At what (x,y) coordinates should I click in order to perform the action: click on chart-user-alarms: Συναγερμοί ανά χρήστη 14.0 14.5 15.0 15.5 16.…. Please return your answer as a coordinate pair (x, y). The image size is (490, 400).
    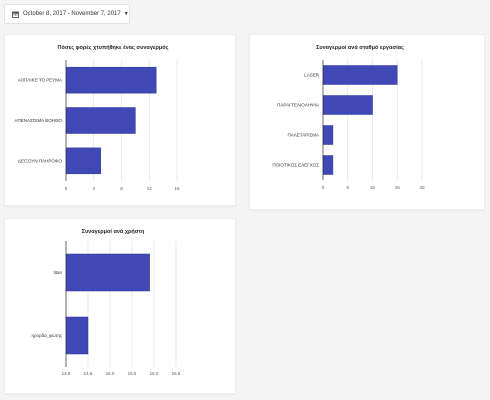
    Looking at the image, I should click on (106, 302).